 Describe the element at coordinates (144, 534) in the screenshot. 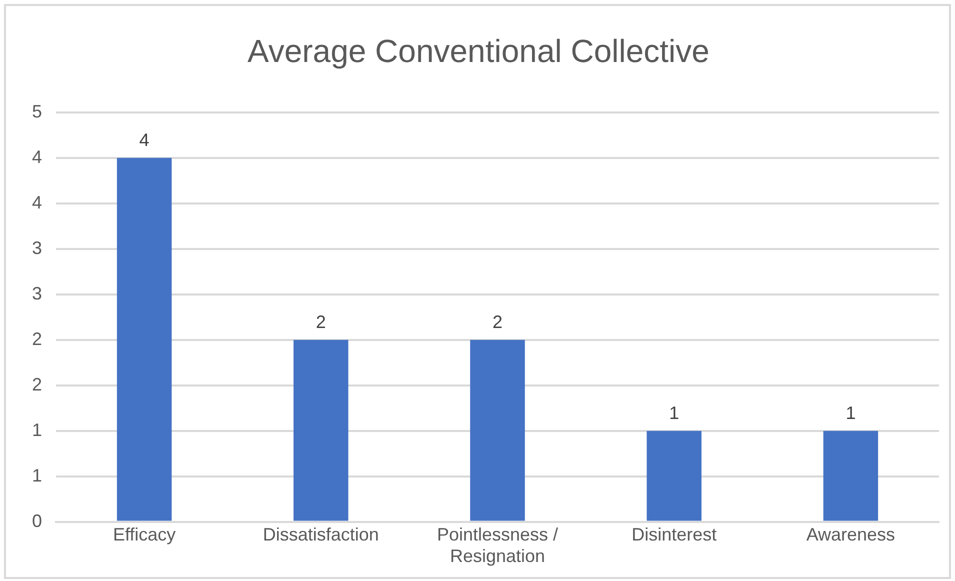

I see `x-tick-label: Efficacy` at that location.